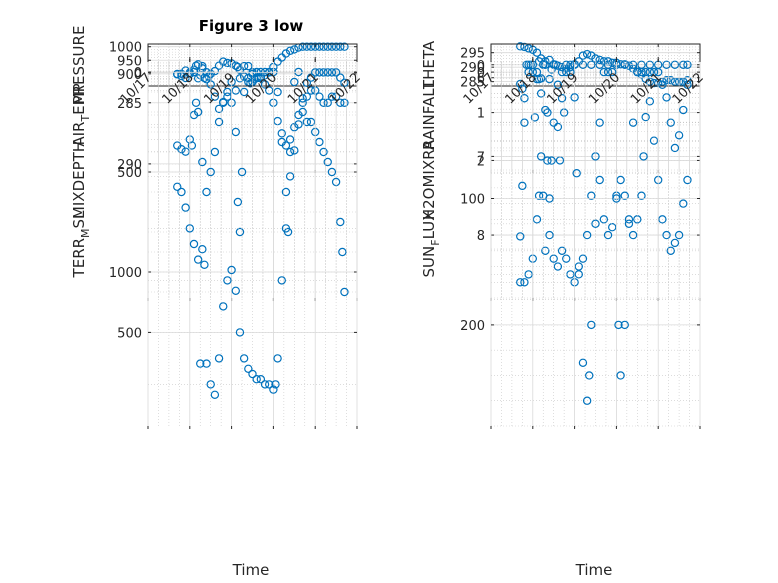 Image resolution: width=778 pixels, height=583 pixels. Describe the element at coordinates (481, 114) in the screenshot. I see `y-tick-label: 1` at that location.